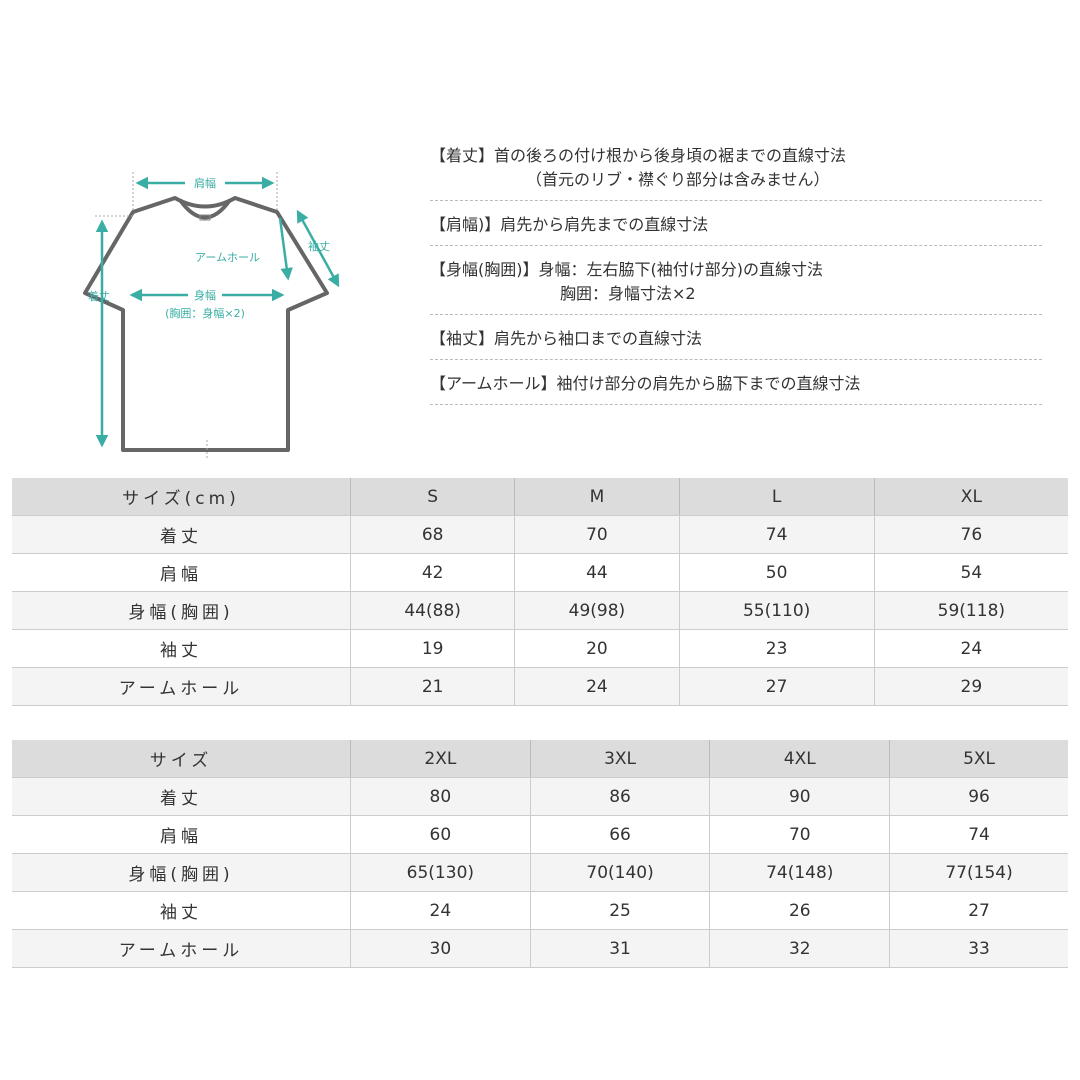  What do you see at coordinates (970, 534) in the screenshot?
I see `size-value-cell: 76` at bounding box center [970, 534].